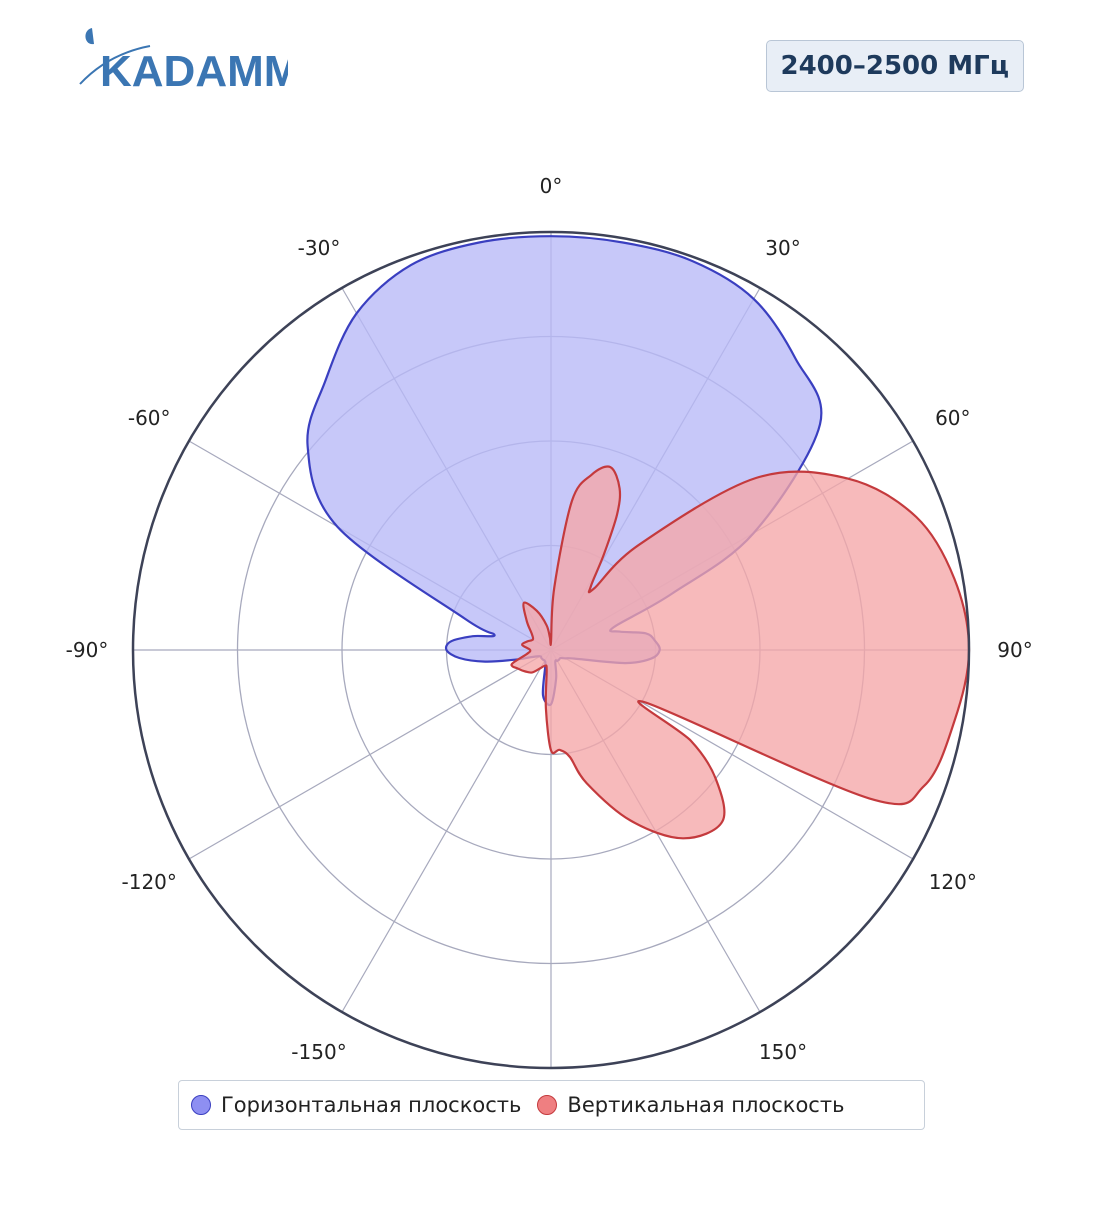 The height and width of the screenshot is (1211, 1104). I want to click on kadamm-logo: KADAMM, so click(189, 60).